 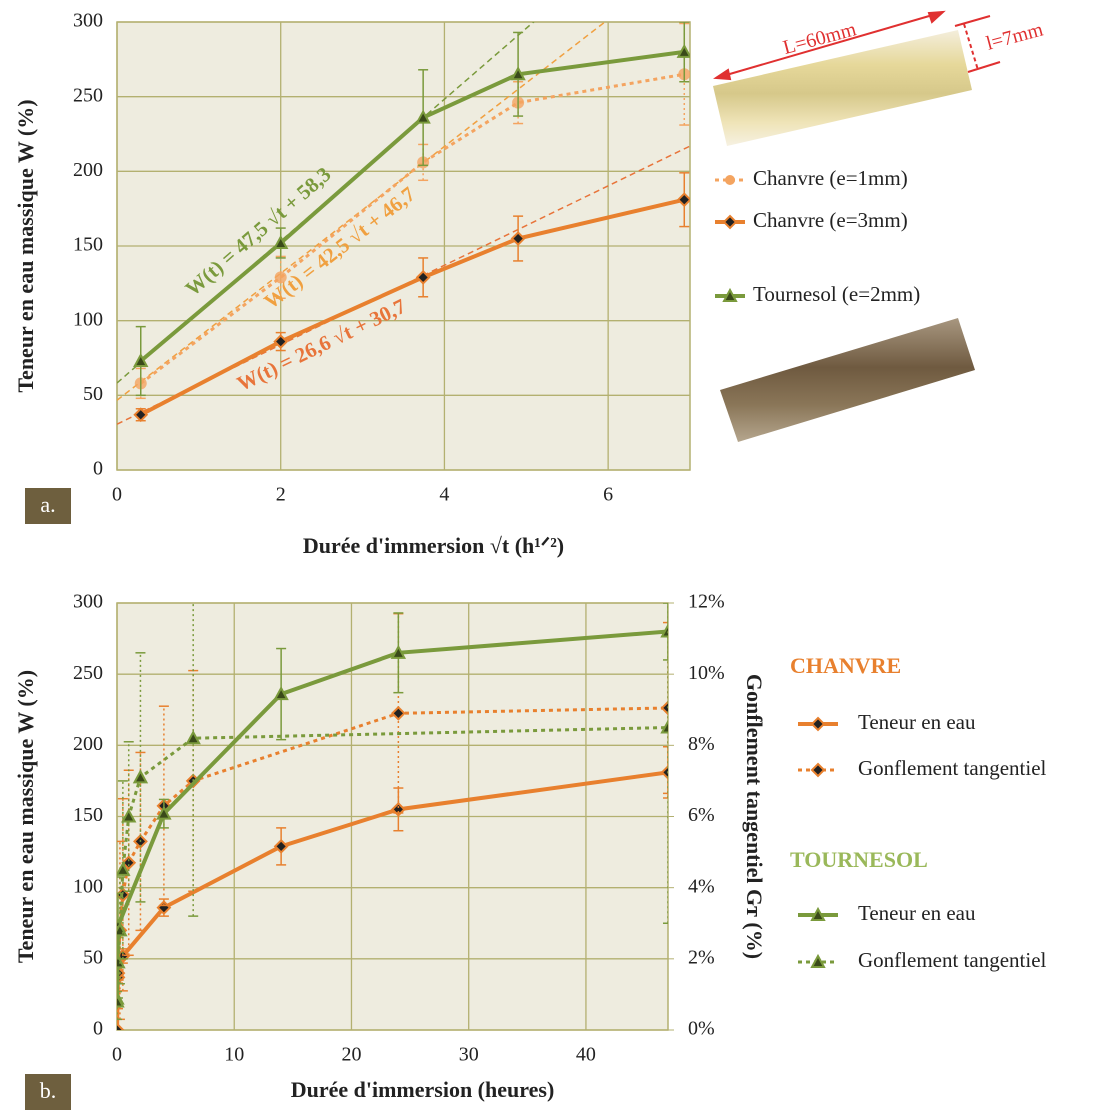 What do you see at coordinates (836, 294) in the screenshot?
I see `legend-label: Tournesol (e=2mm)` at bounding box center [836, 294].